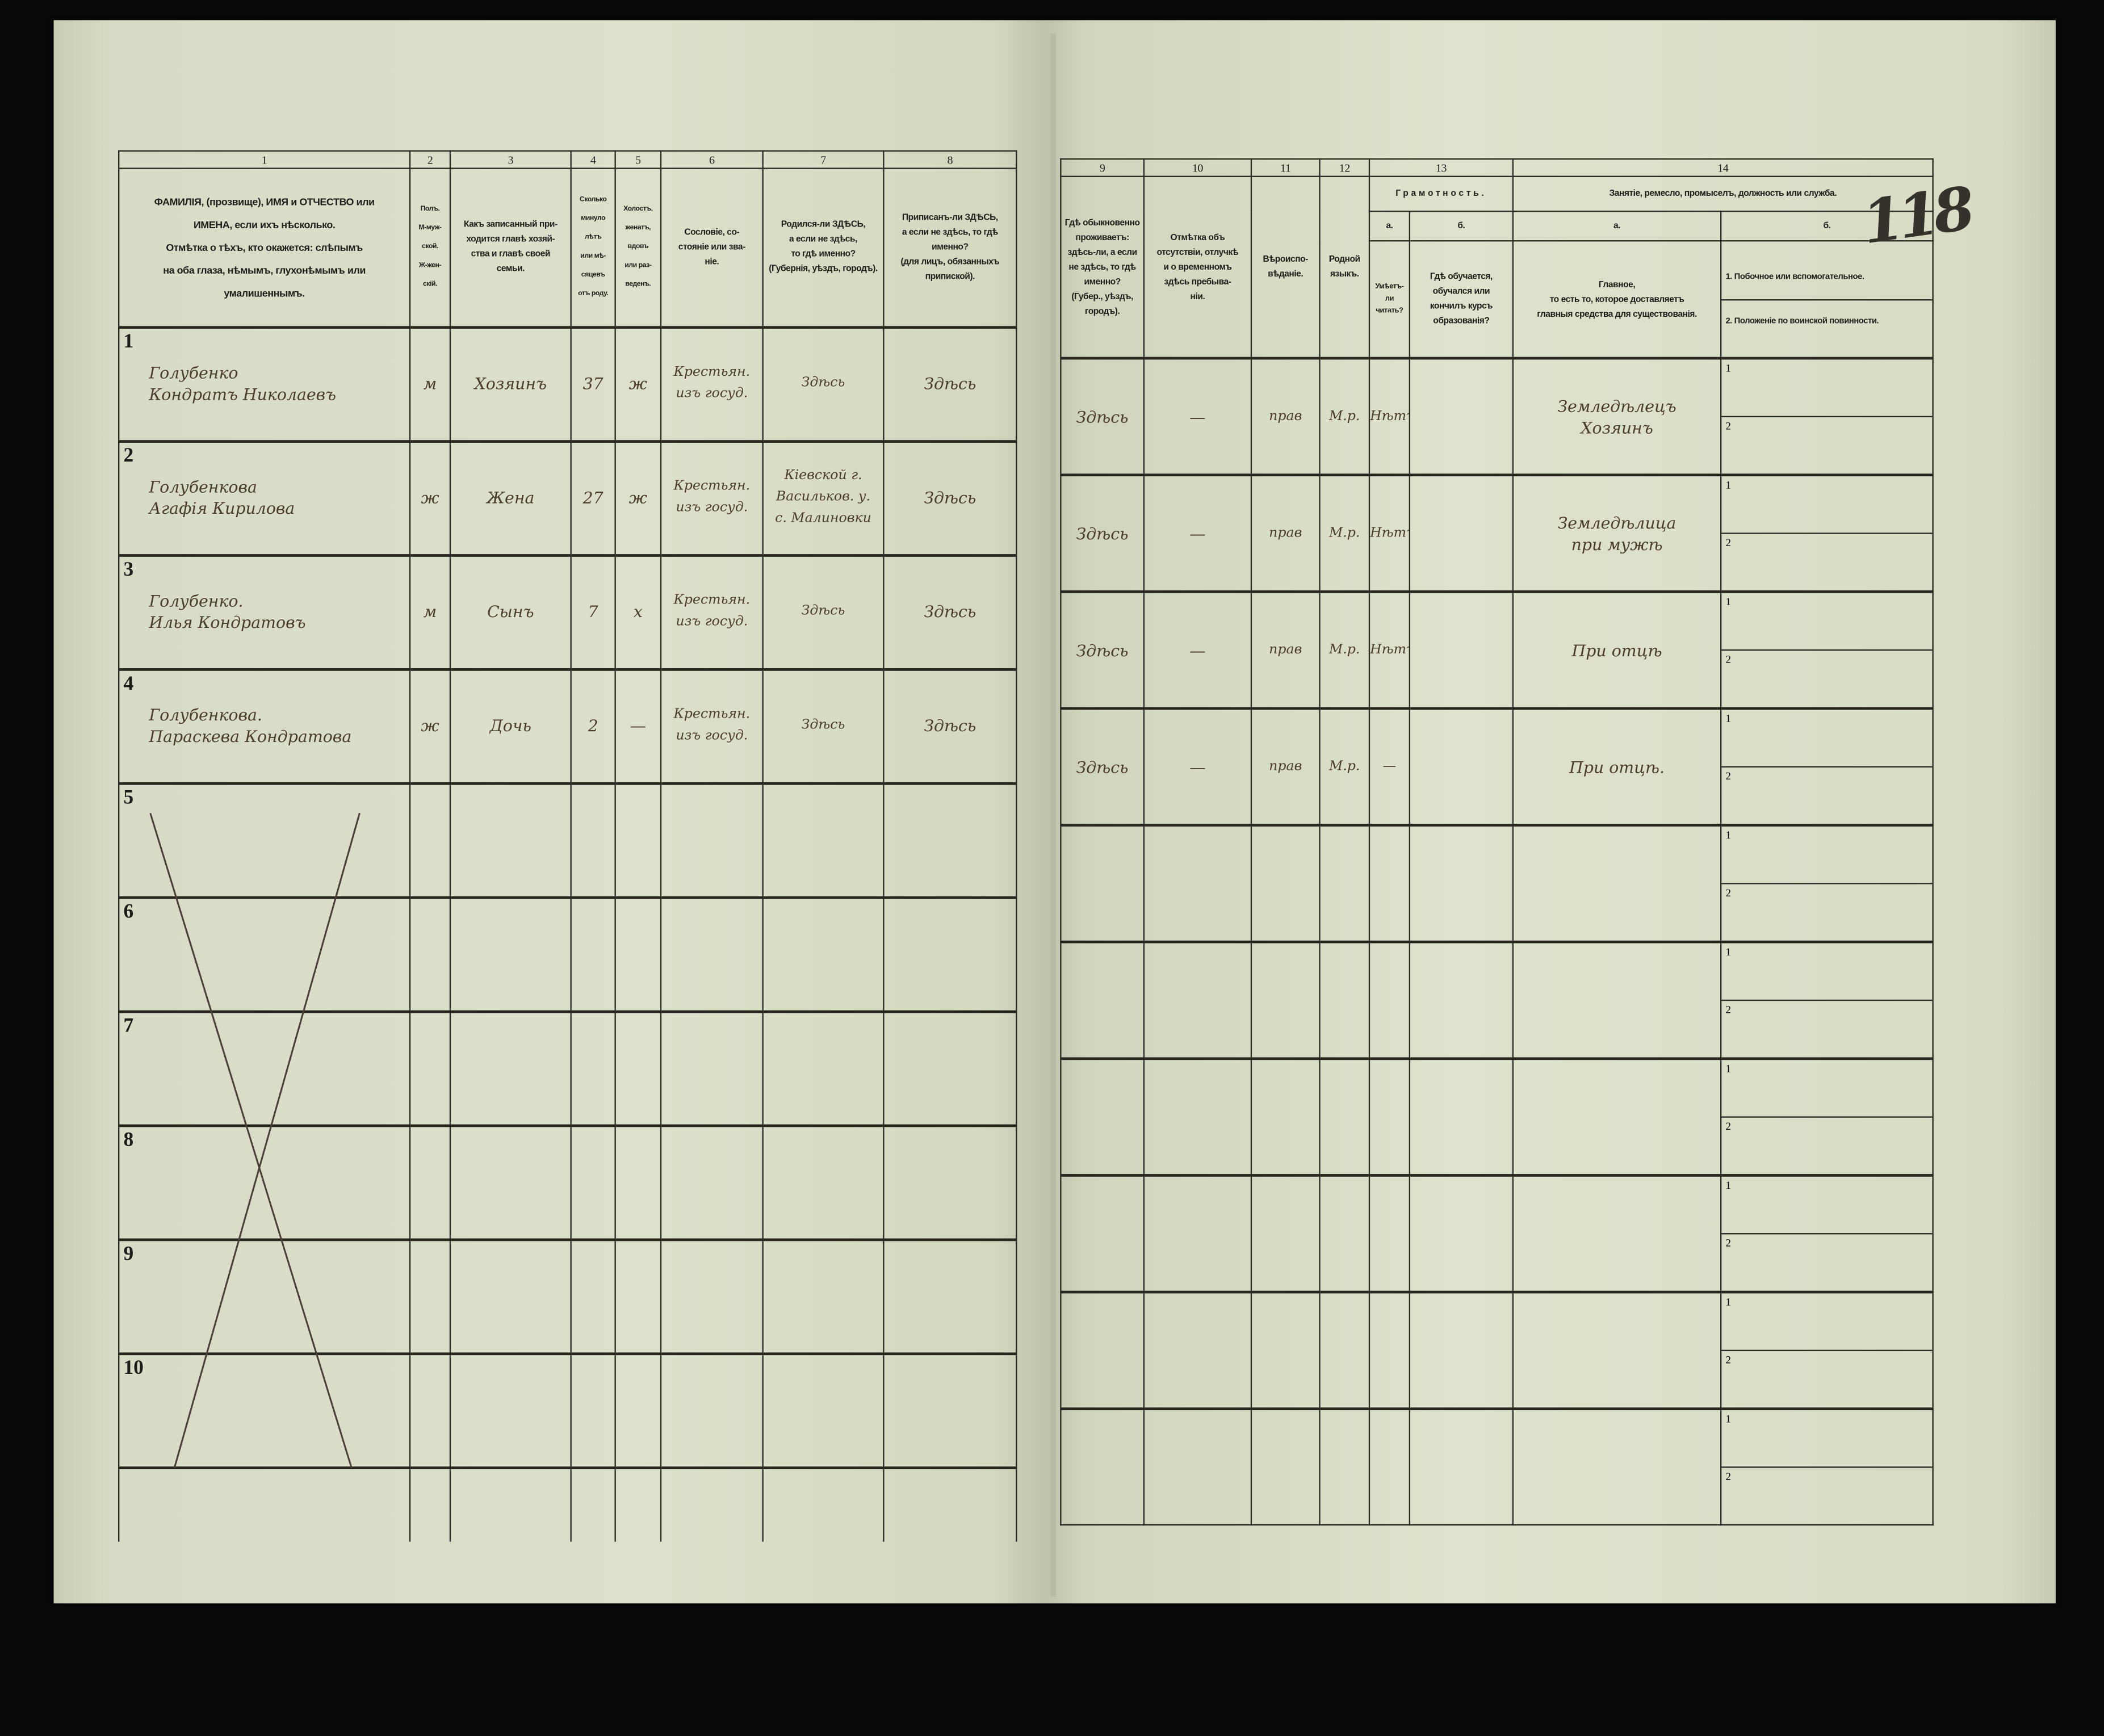 This screenshot has width=2104, height=1736. I want to click on person-name: Голубенко Кондратъ Николаевъ, so click(243, 383).